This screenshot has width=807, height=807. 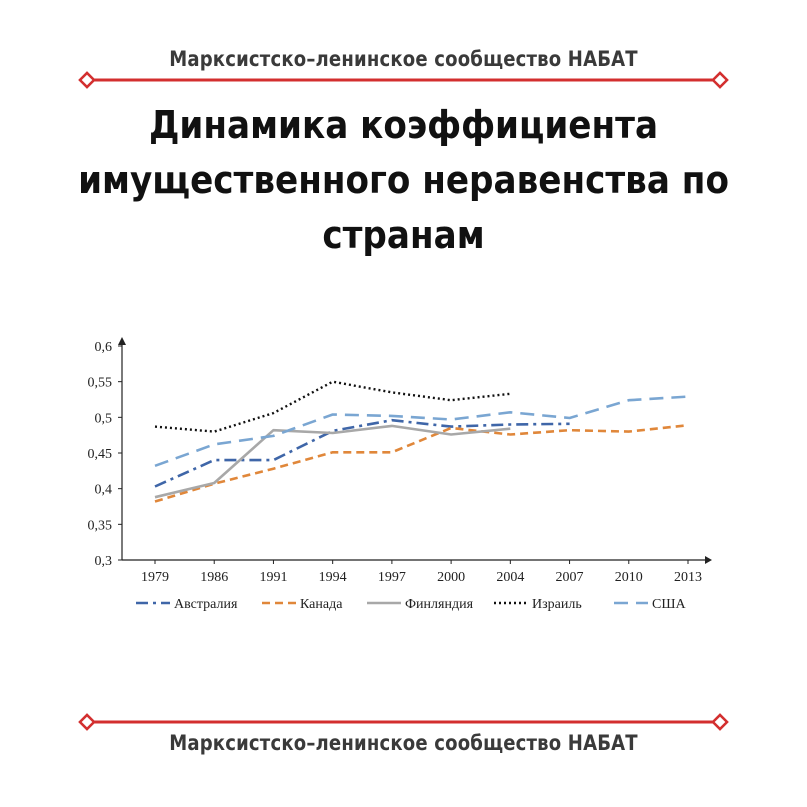 I want to click on legend-label: Финляндия, so click(x=439, y=604).